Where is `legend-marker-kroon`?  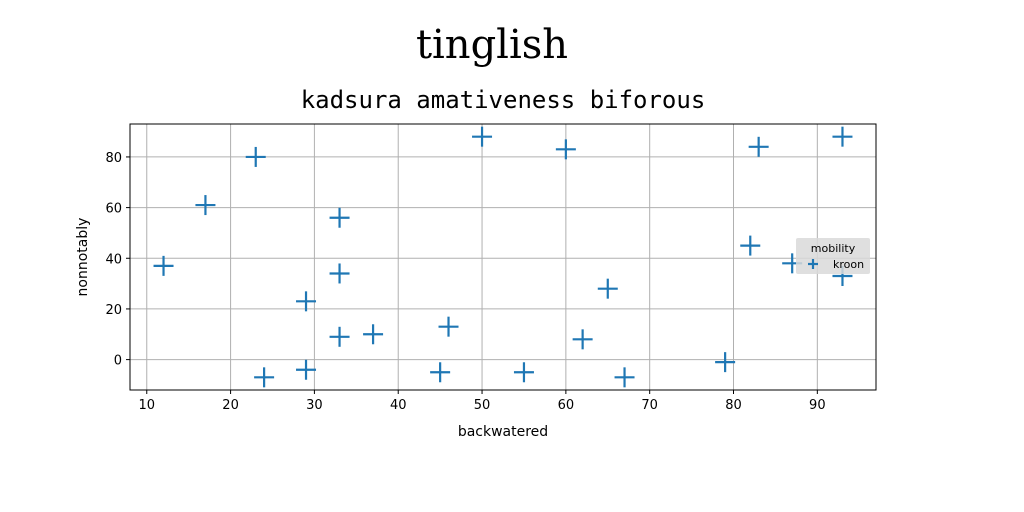 legend-marker-kroon is located at coordinates (813, 264).